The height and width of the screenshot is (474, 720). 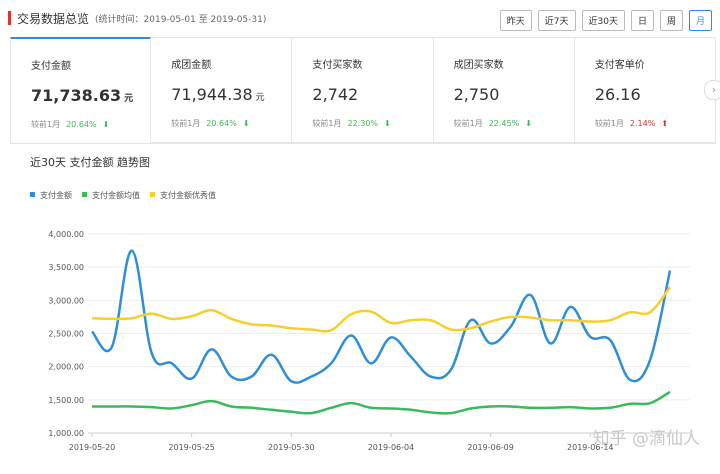 What do you see at coordinates (515, 20) in the screenshot?
I see `range-button: 昨天` at bounding box center [515, 20].